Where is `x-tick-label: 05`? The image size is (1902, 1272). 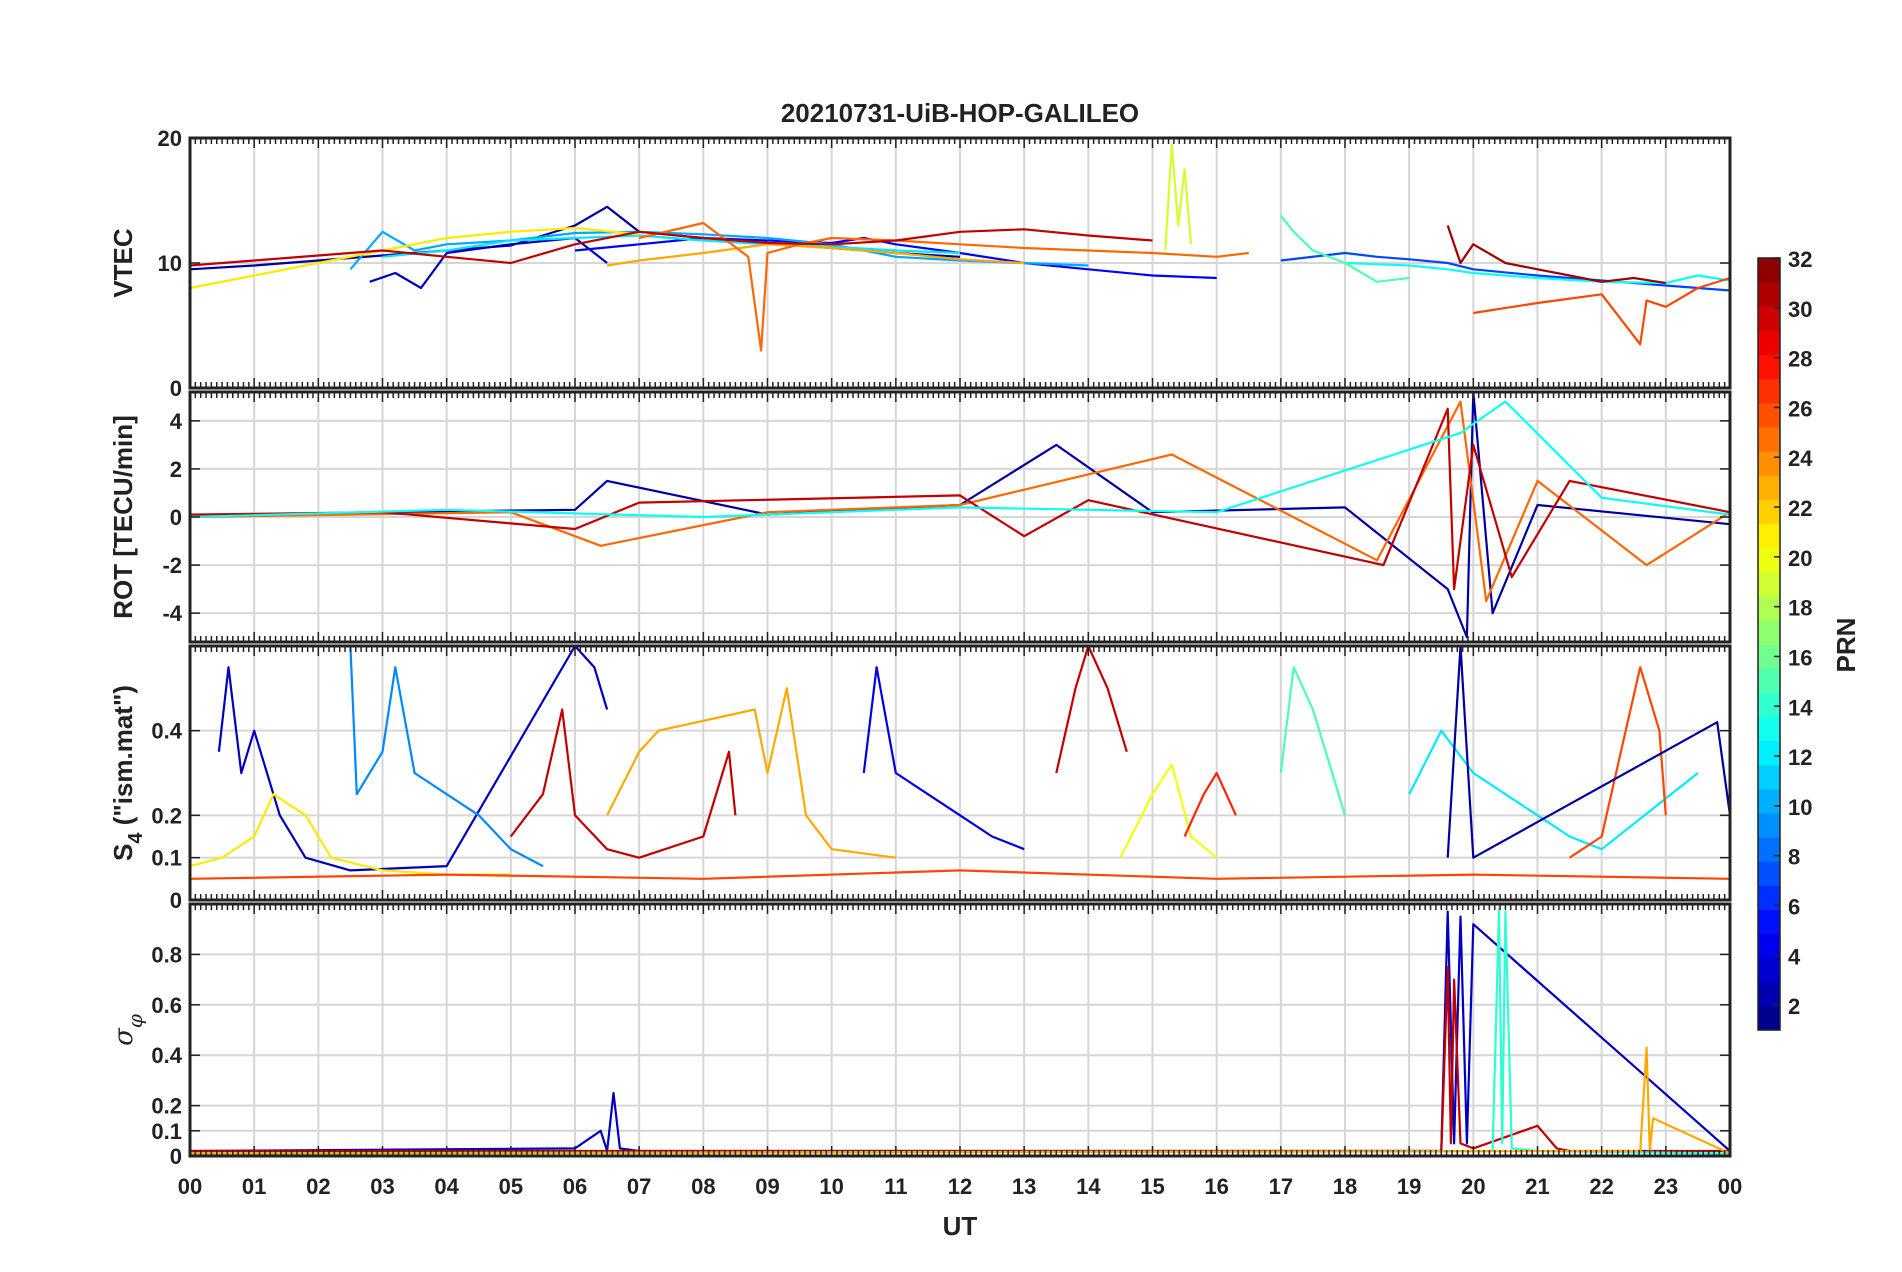 x-tick-label: 05 is located at coordinates (511, 1186).